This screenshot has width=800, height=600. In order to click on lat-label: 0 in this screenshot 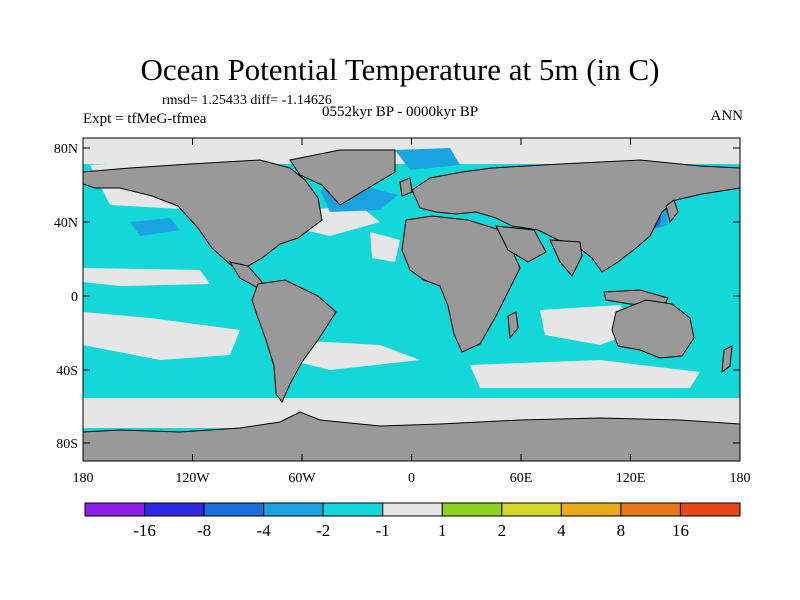, I will do `click(74, 297)`.